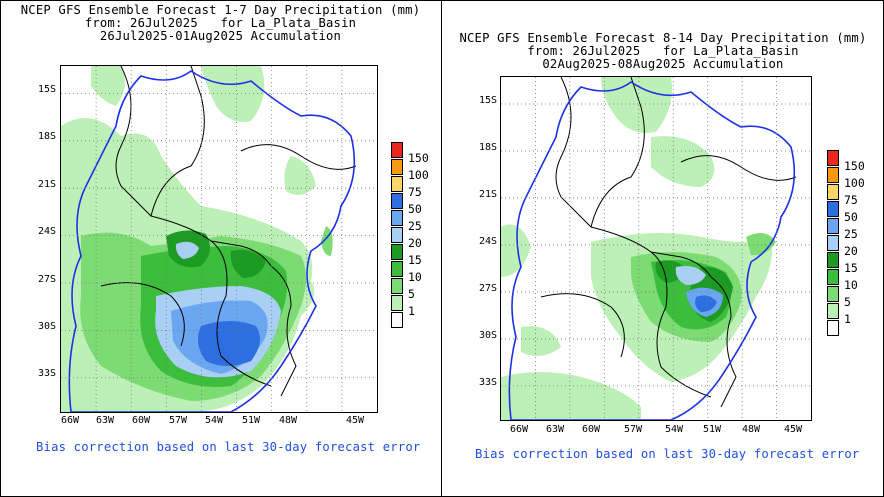  I want to click on left-lon-label: 66W, so click(70, 420).